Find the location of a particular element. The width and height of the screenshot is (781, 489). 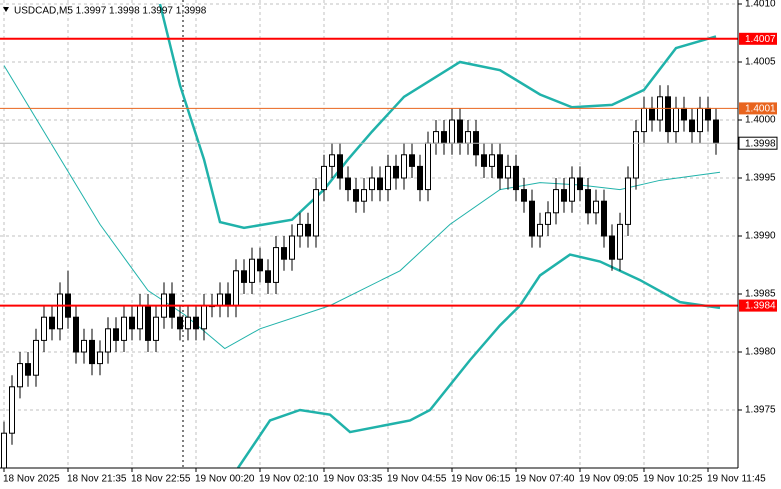

x-tick-label: 19 Nov 11:45 is located at coordinates (736, 479).